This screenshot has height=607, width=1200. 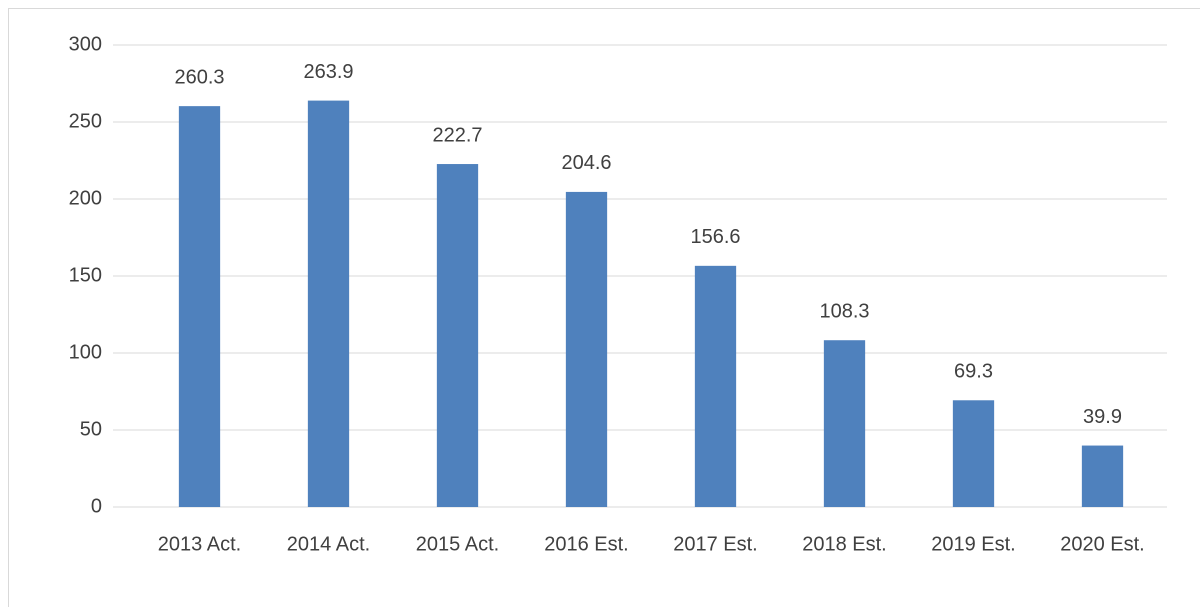 I want to click on x-tick-label: 2016 Est., so click(x=586, y=544).